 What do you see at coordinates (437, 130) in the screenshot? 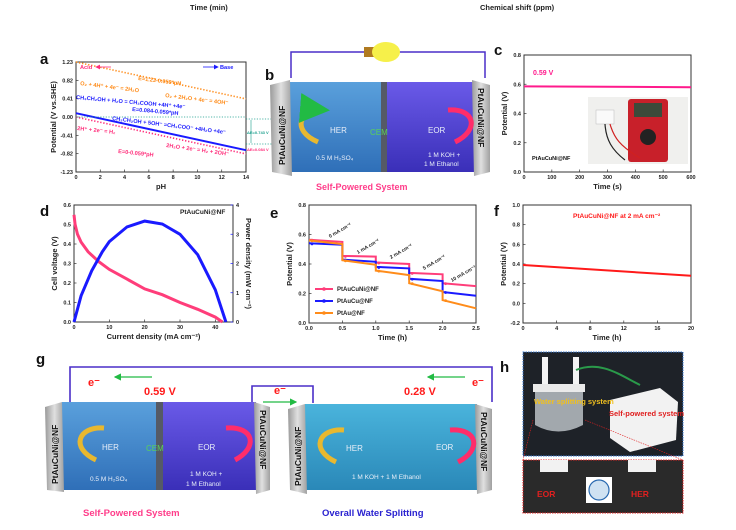
I see `eor-label: EOR` at bounding box center [437, 130].